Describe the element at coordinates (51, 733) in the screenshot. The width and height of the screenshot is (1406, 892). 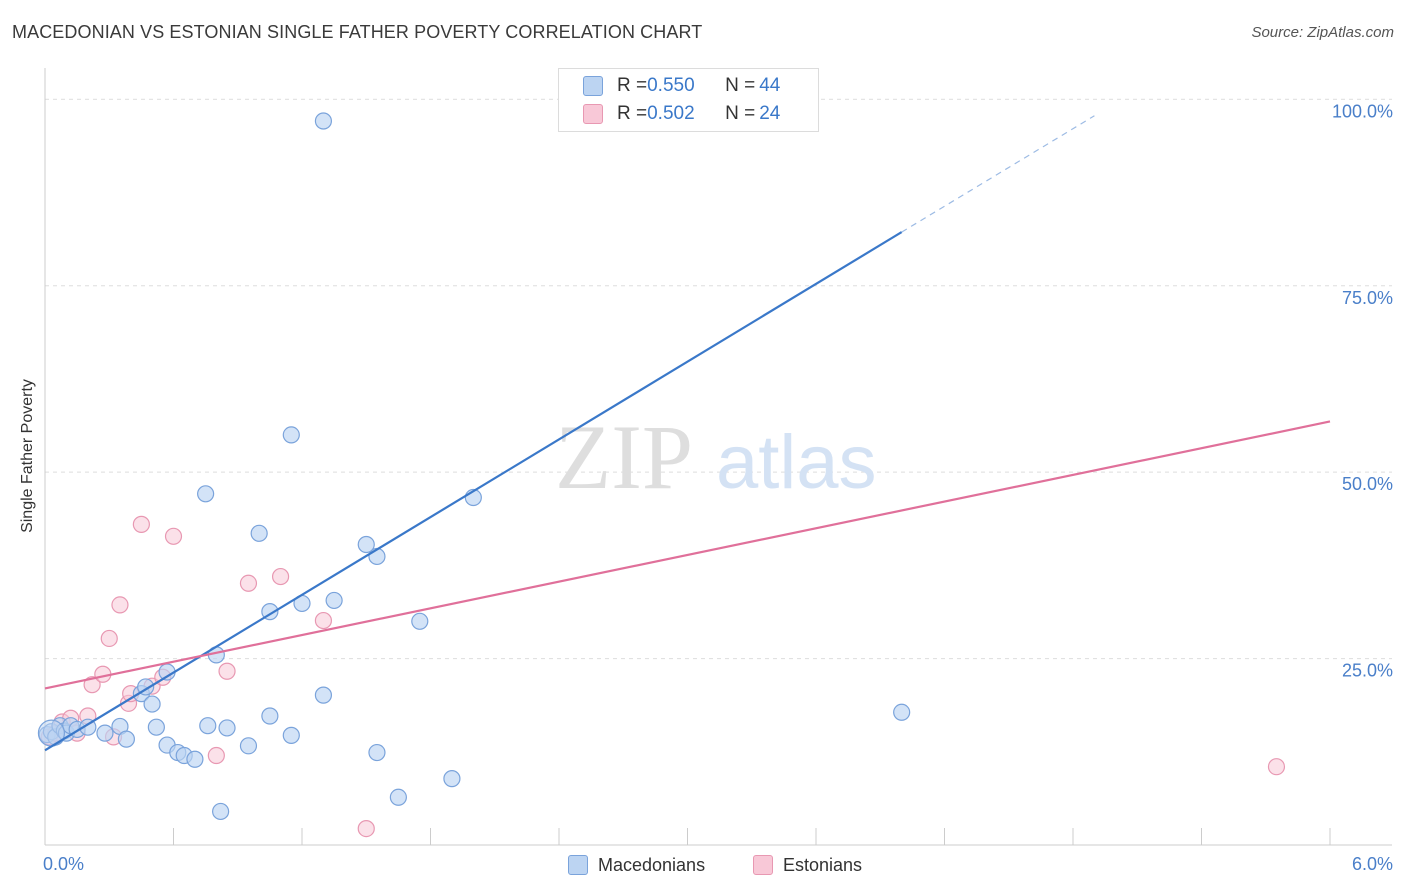
I see `macedonian-cluster-point` at that location.